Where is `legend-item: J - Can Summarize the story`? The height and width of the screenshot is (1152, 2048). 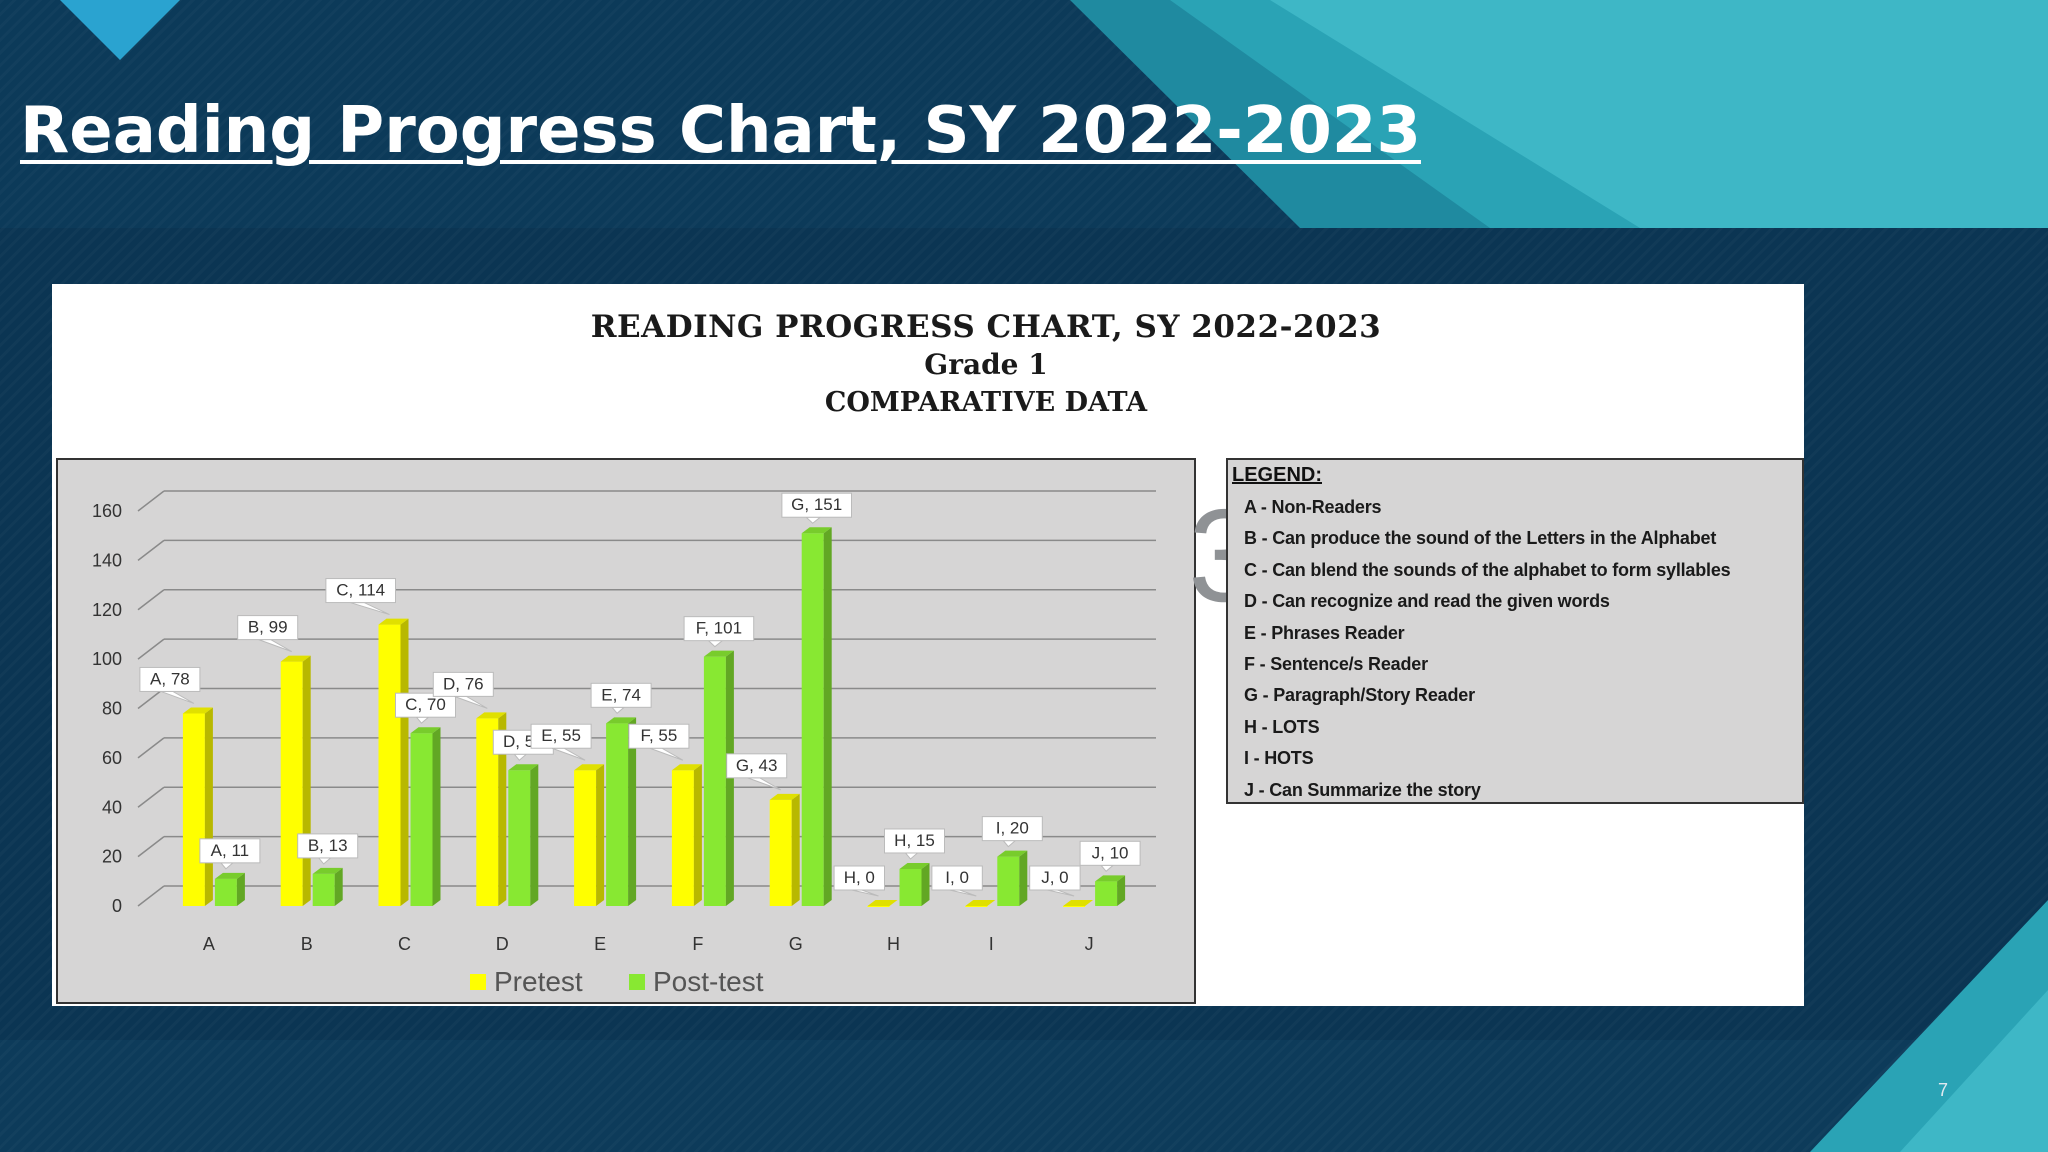
legend-item: J - Can Summarize the story is located at coordinates (1362, 789).